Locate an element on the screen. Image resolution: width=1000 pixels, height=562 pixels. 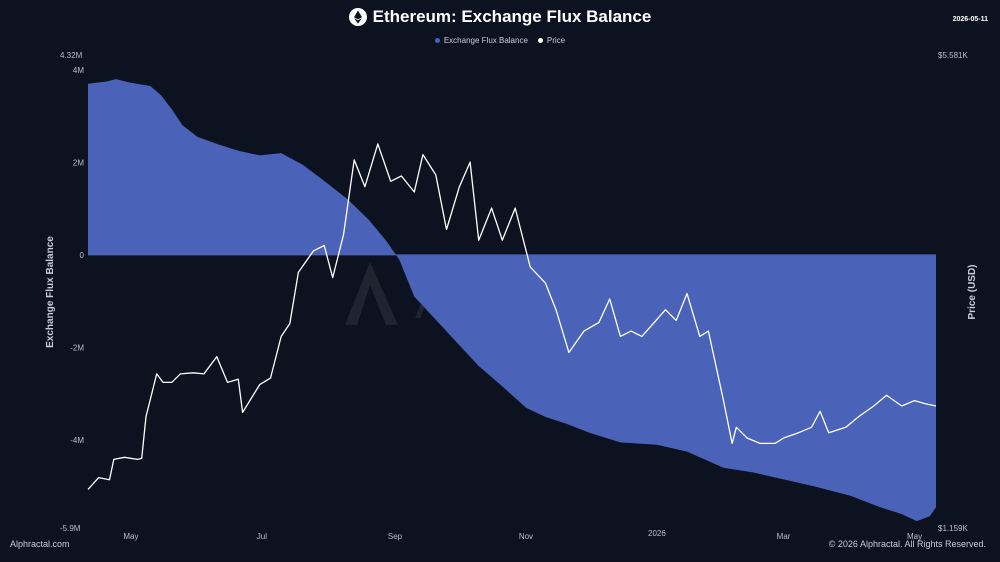
chart-title: Ethereum: Exchange Flux Balance is located at coordinates (512, 16).